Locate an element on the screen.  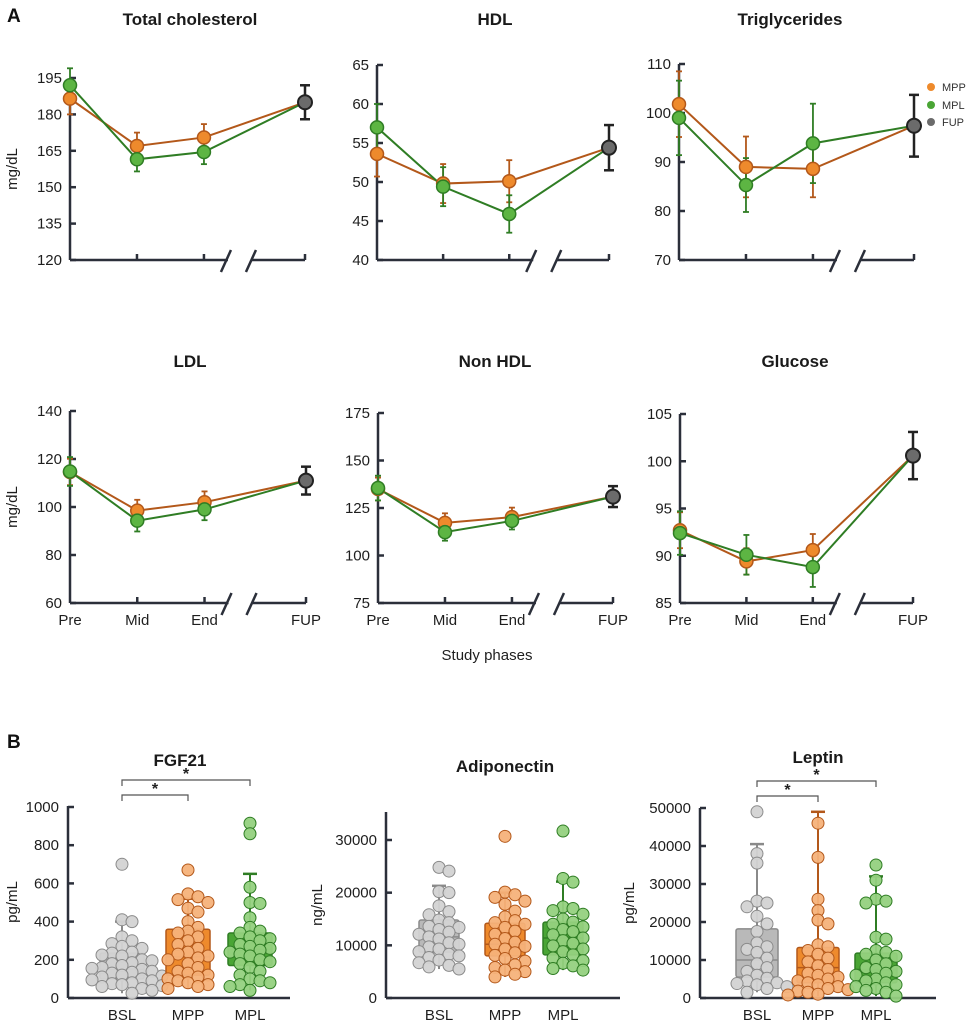
chart-title: Total cholesterol is located at coordinates (190, 19).